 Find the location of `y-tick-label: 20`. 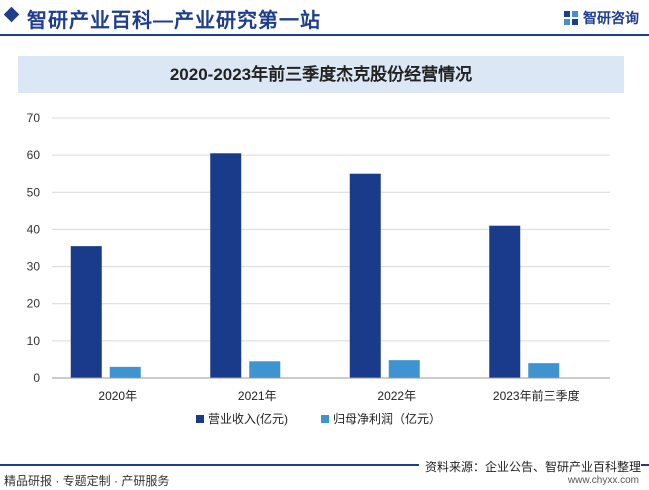

y-tick-label: 20 is located at coordinates (34, 304).